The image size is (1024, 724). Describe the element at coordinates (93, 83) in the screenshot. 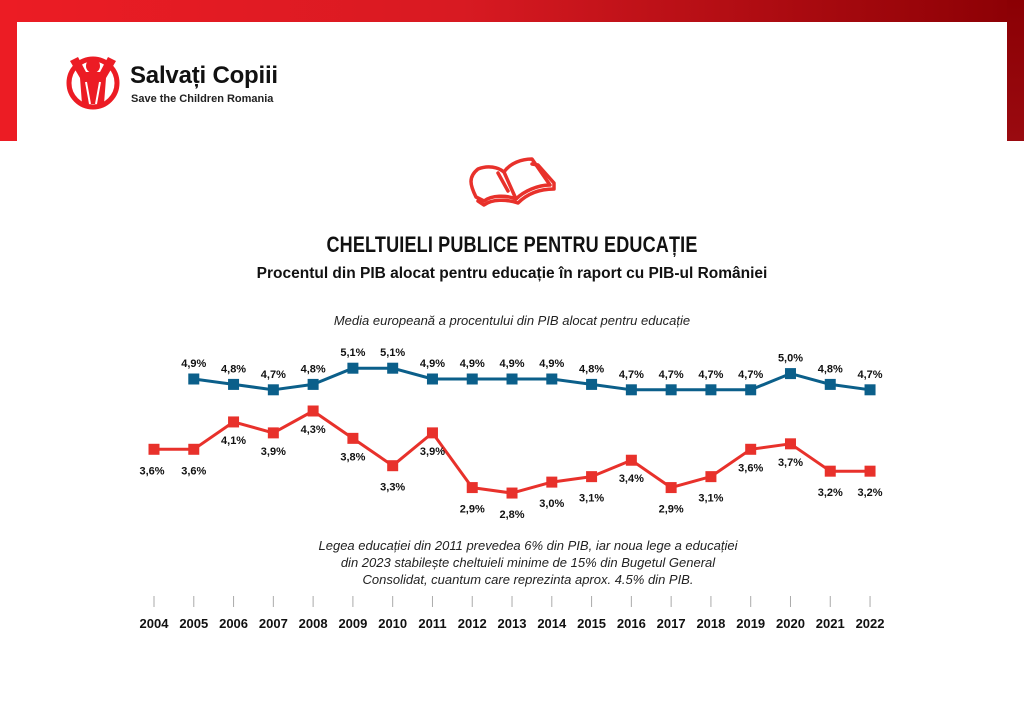

I see `child-figure-icon` at that location.